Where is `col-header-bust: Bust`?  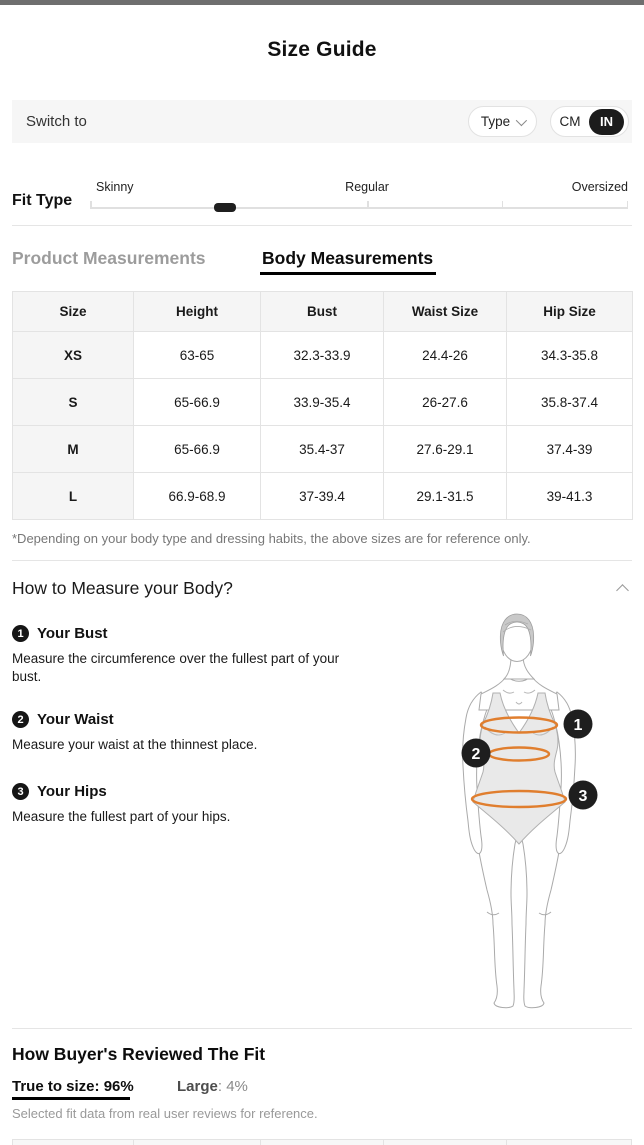 col-header-bust: Bust is located at coordinates (322, 311).